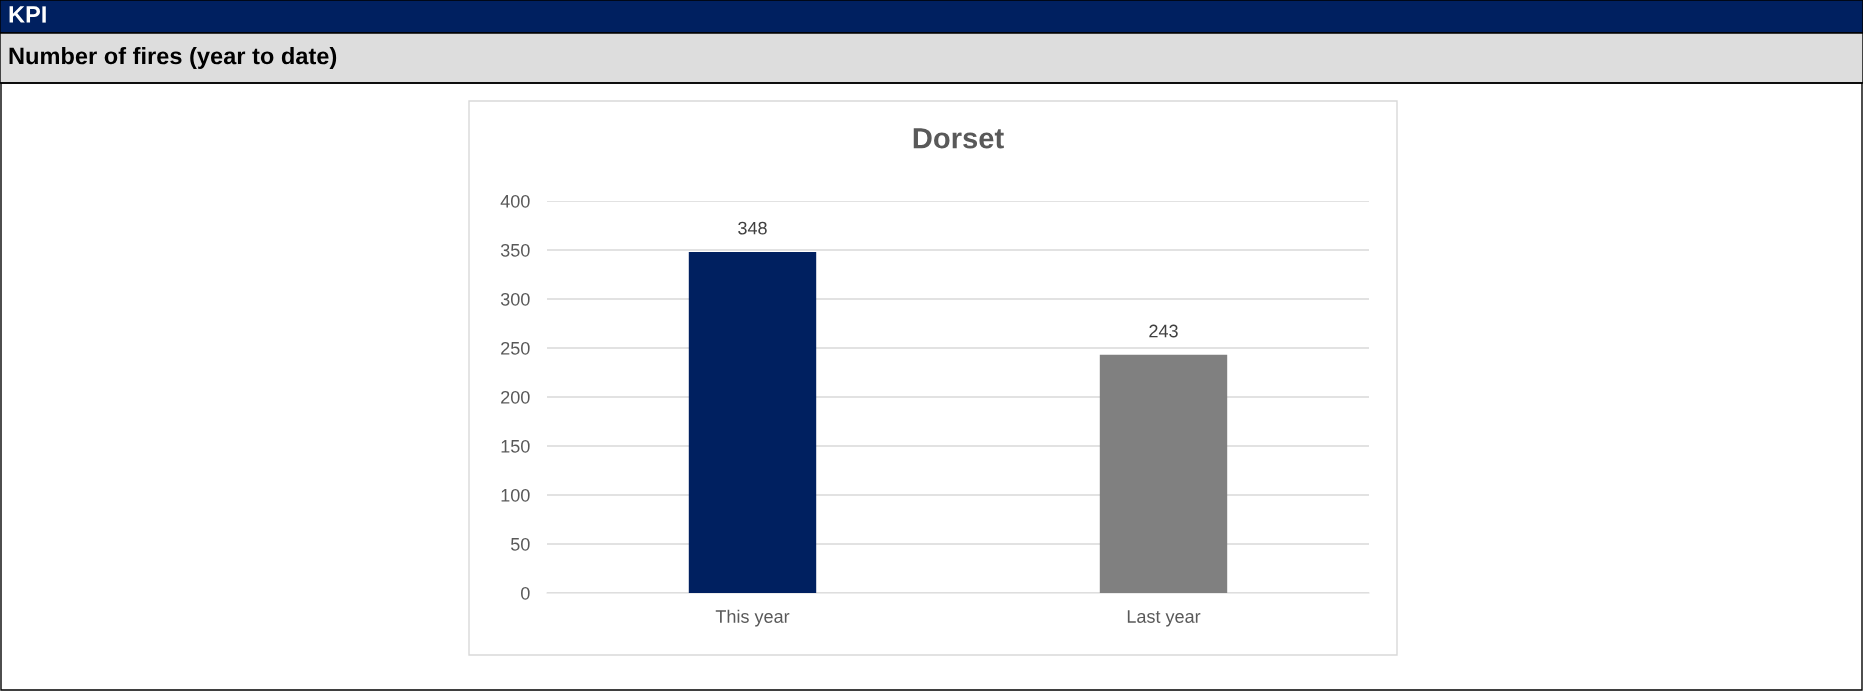 The height and width of the screenshot is (691, 1863). I want to click on y-tick-label: 150, so click(515, 446).